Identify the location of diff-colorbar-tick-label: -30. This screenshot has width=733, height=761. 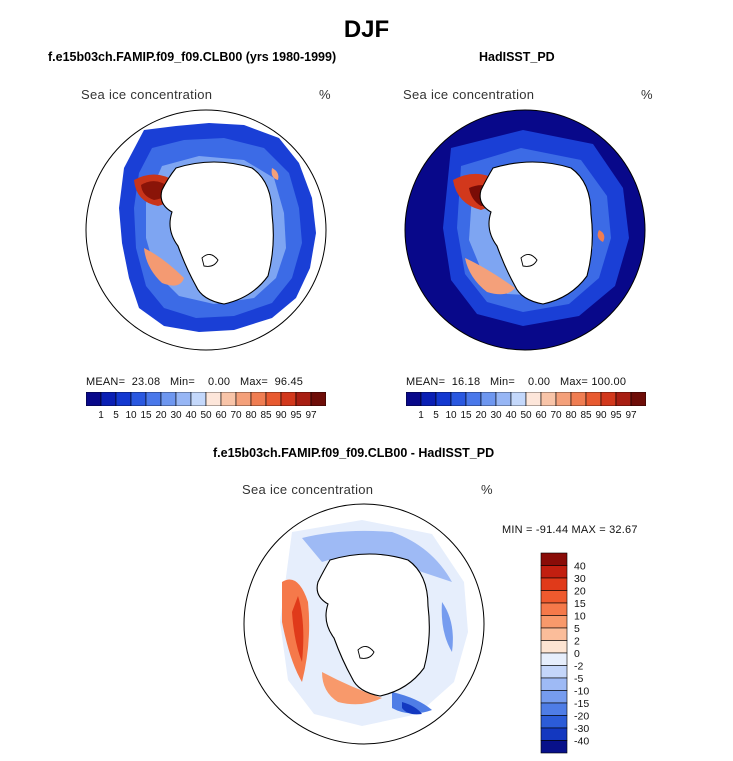
(581, 729).